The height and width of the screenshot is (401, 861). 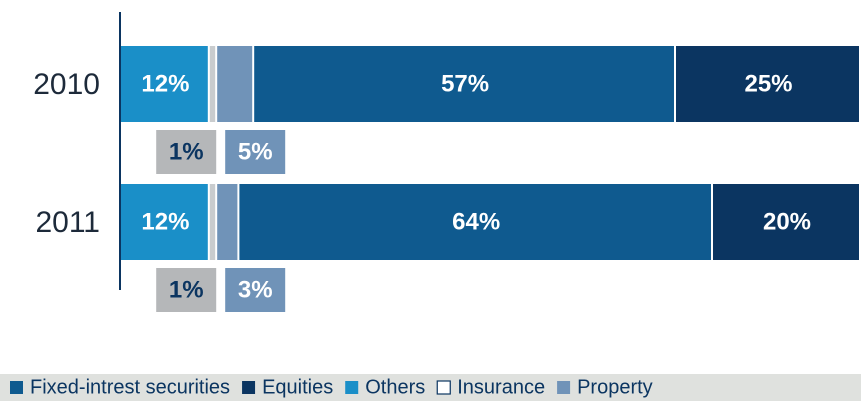 What do you see at coordinates (615, 387) in the screenshot?
I see `legend-label: Property` at bounding box center [615, 387].